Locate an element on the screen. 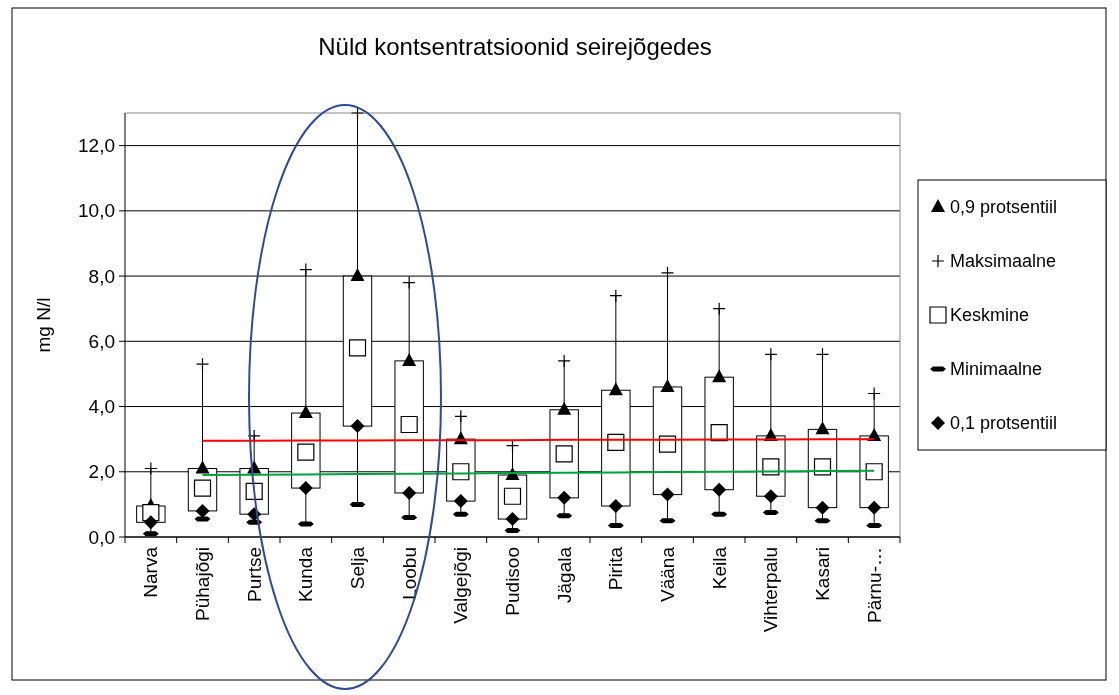 This screenshot has height=695, width=1119. y-tick-label: 0,0 is located at coordinates (101, 537).